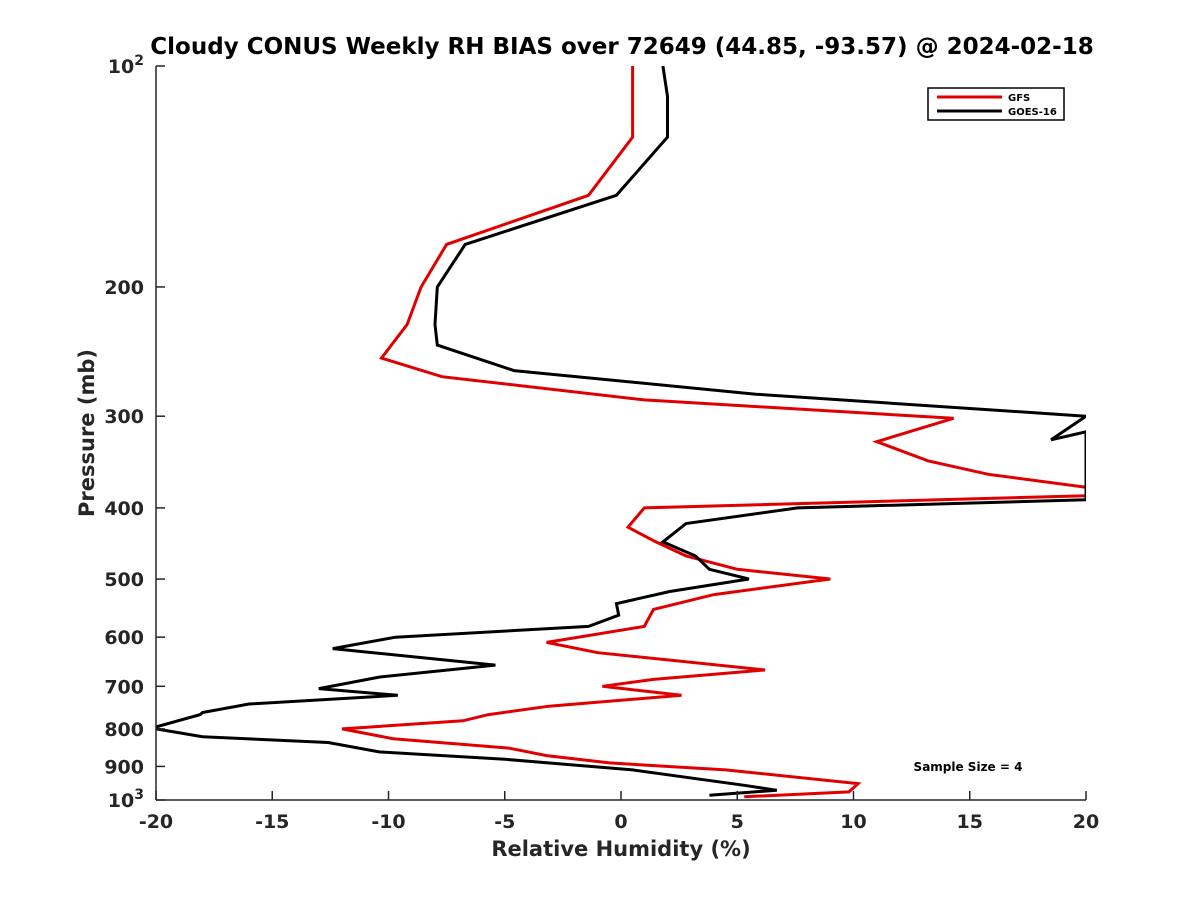  What do you see at coordinates (126, 799) in the screenshot?
I see `y-tick-label: 10³` at bounding box center [126, 799].